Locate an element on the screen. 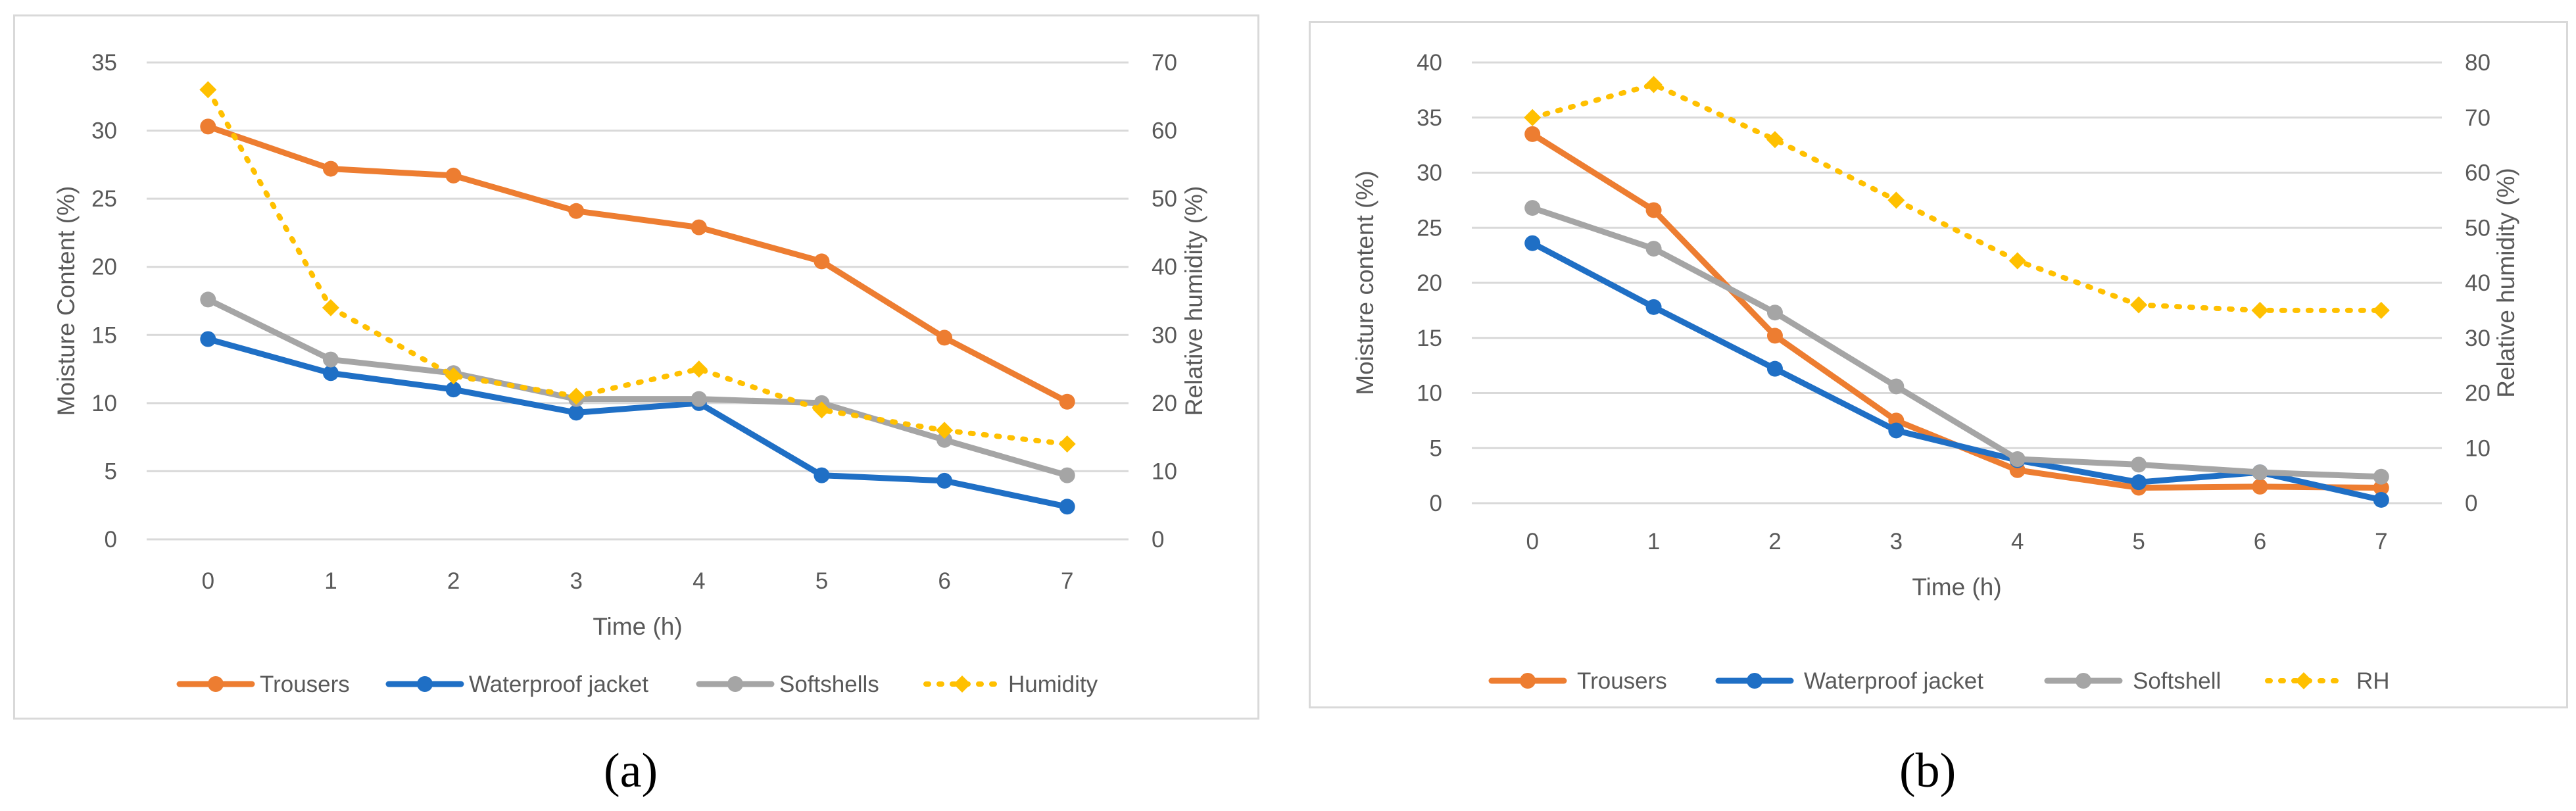 The image size is (2576, 811). series-line-waterproof-jacket is located at coordinates (638, 423).